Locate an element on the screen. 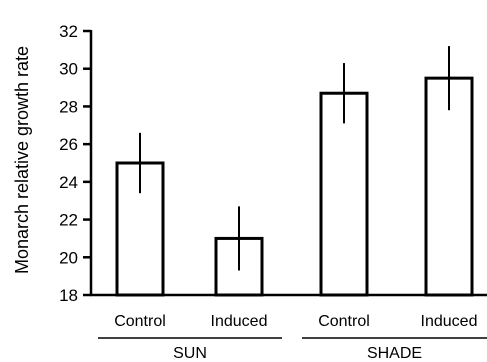 Image resolution: width=487 pixels, height=362 pixels. y-tick-label: 24 is located at coordinates (68, 182).